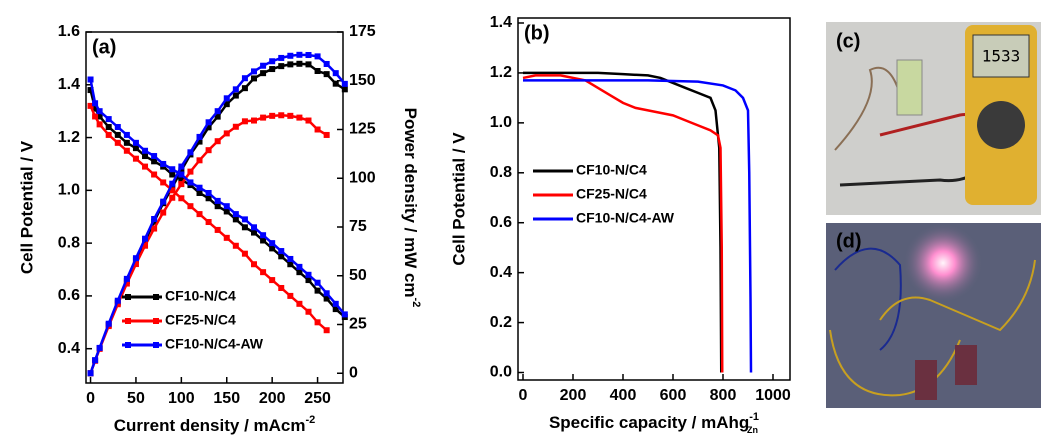 The height and width of the screenshot is (440, 1041). I want to click on board, so click(909, 87).